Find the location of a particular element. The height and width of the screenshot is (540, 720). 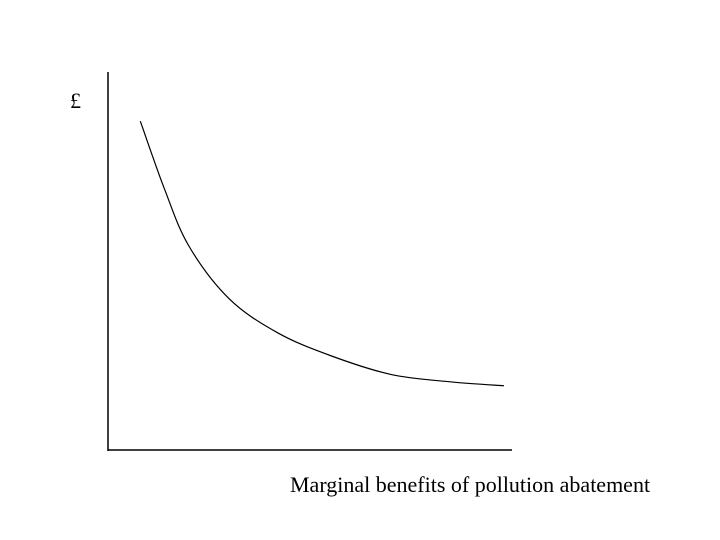

x-axis-label: Marginal benefits of pollution abatement is located at coordinates (470, 484).